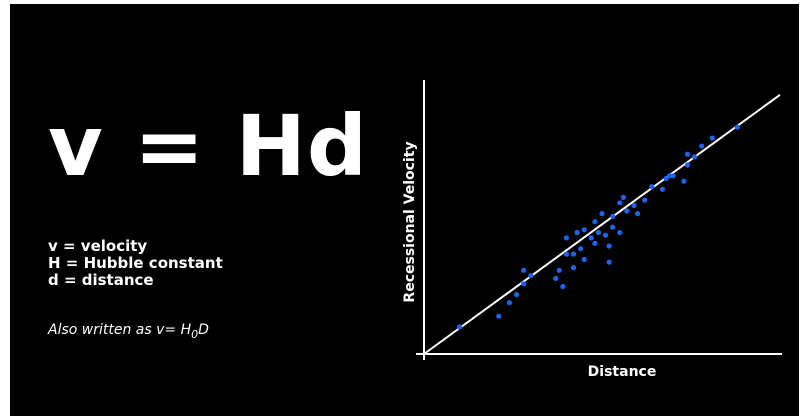 This screenshot has width=803, height=416. I want to click on equation-title: v = Hd, so click(208, 146).